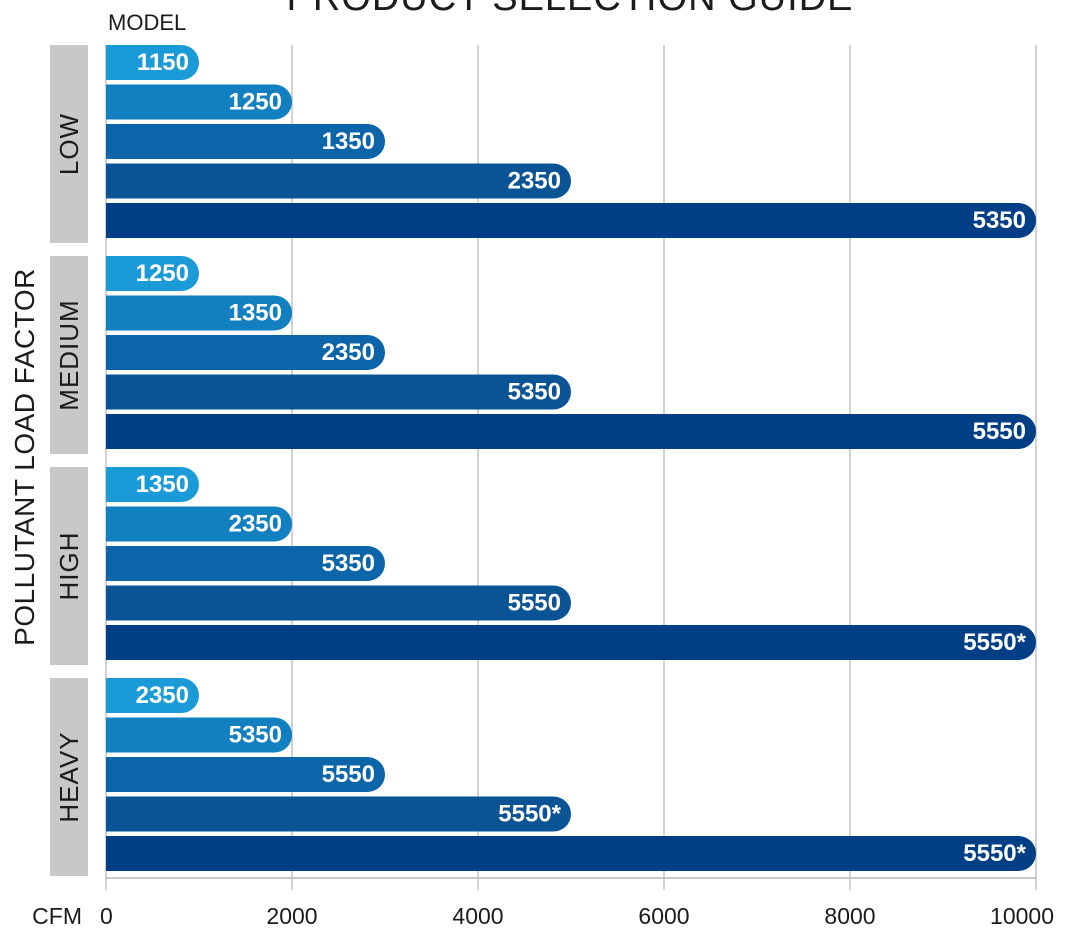  What do you see at coordinates (569, 9) in the screenshot?
I see `chart-title: PRODUCT SELECTION GUIDE` at bounding box center [569, 9].